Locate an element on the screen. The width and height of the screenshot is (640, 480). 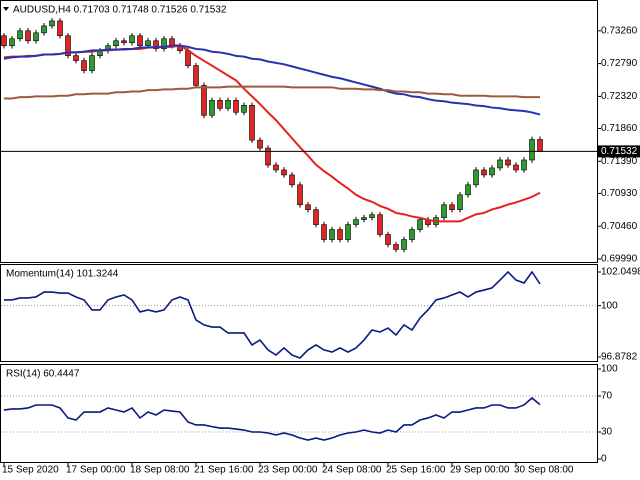
x-tick-label: 30 Sep 08:00 is located at coordinates (544, 470).